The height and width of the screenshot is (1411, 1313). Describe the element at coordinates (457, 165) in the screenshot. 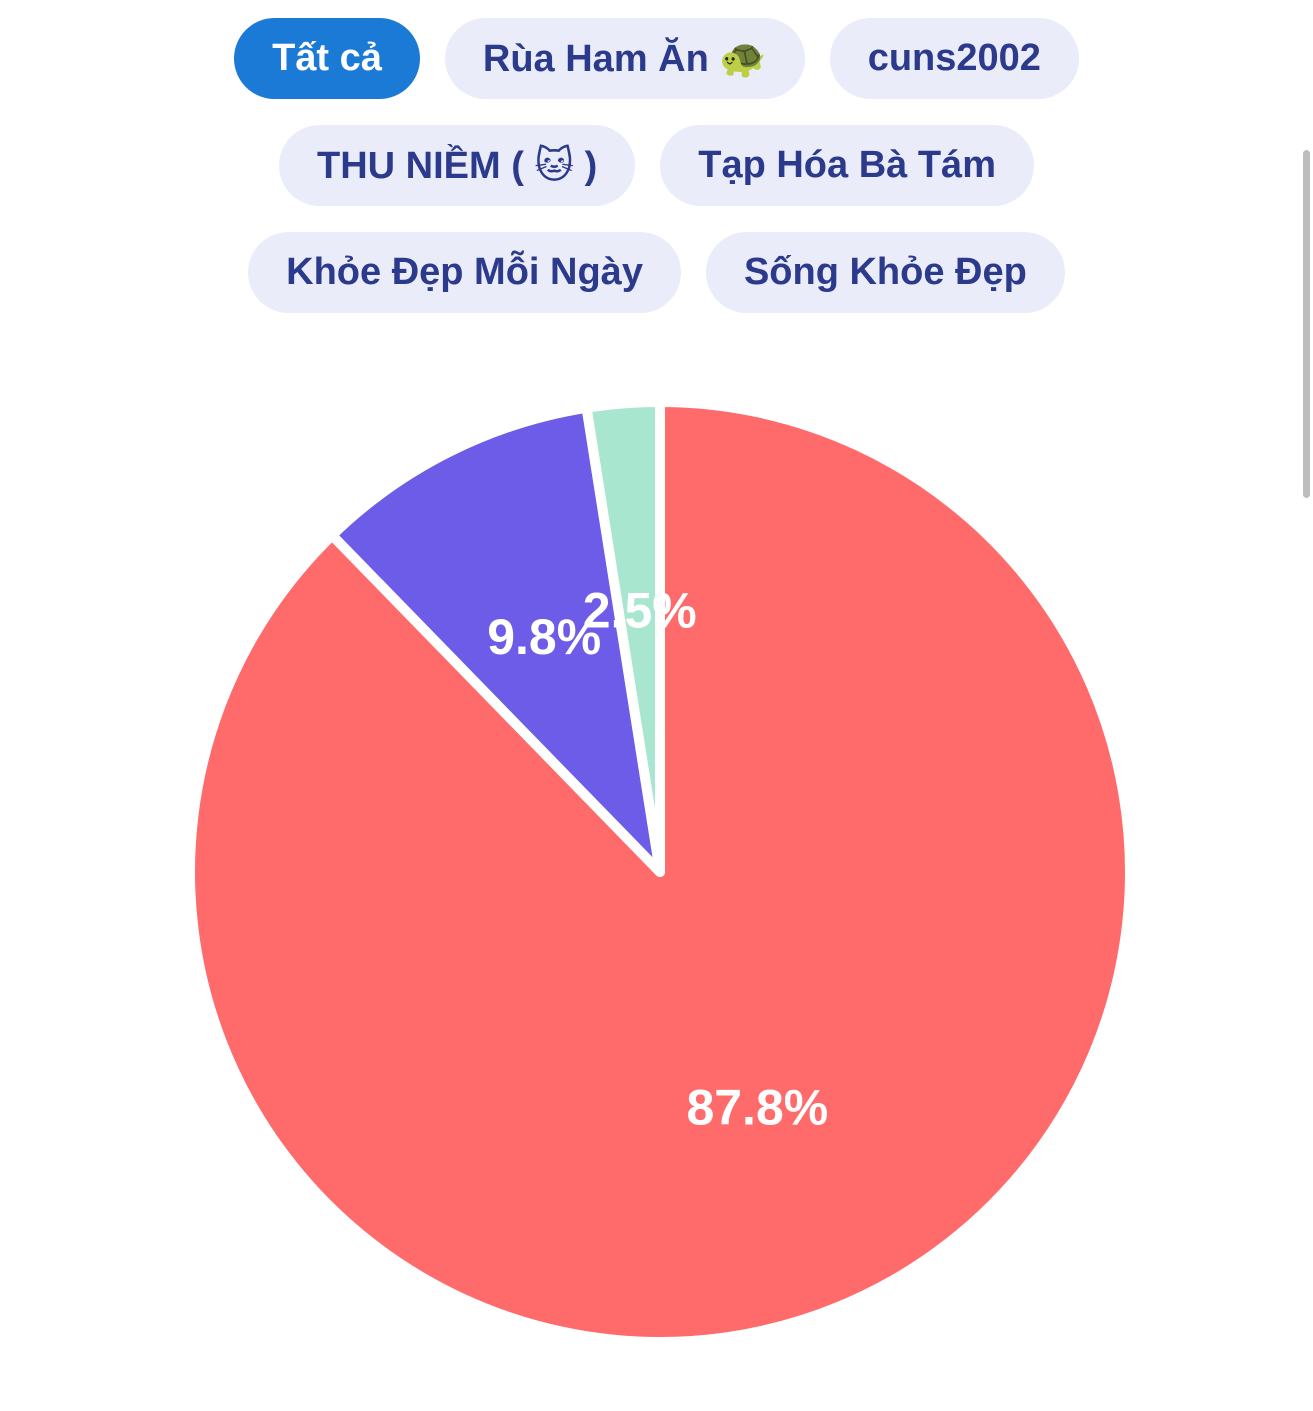

I see `filter-chip-thu-niem: THU NIỀM ( 🐱 )` at that location.